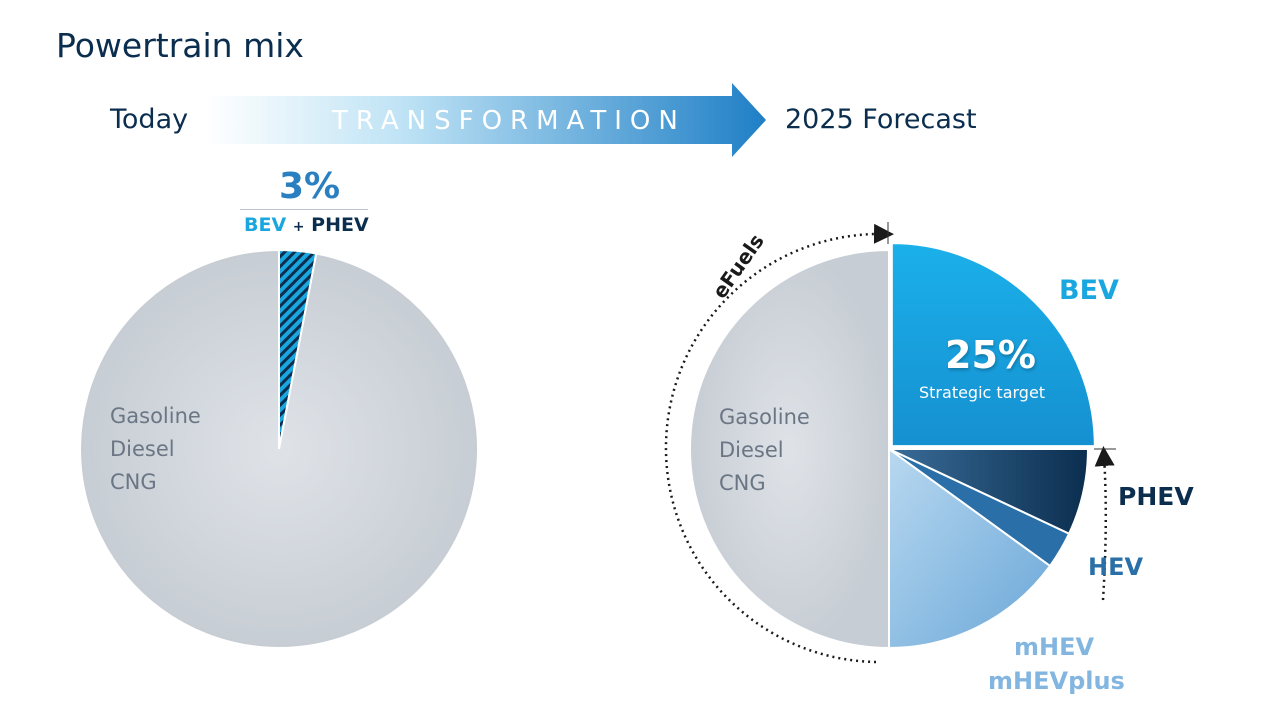 Image resolution: width=1268 pixels, height=713 pixels. I want to click on forecast-ice-label: Gasoline Diesel CNG, so click(764, 450).